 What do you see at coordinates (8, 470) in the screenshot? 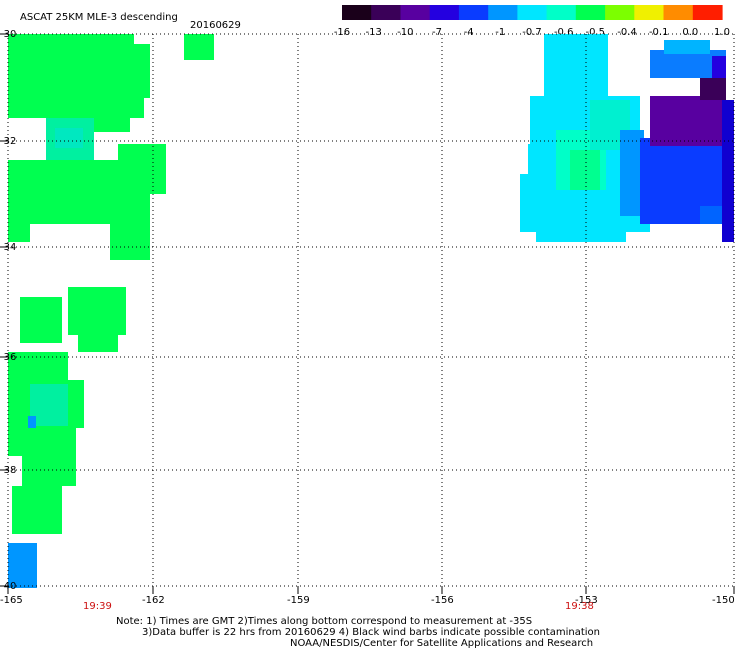
I see `lat-label: -38` at bounding box center [8, 470].